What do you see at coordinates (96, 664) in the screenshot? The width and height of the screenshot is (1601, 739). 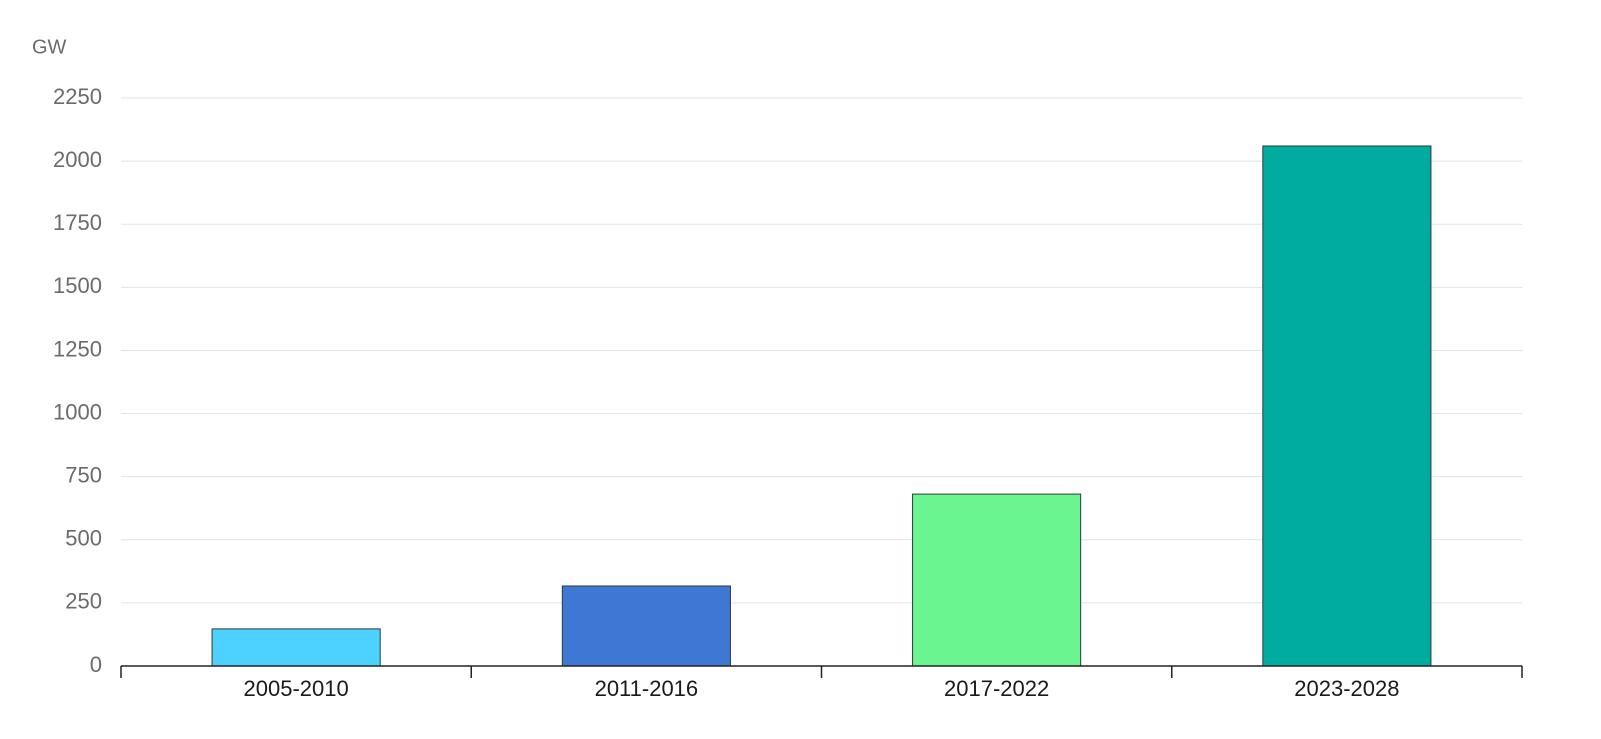 I see `y-tick-label: 0` at bounding box center [96, 664].